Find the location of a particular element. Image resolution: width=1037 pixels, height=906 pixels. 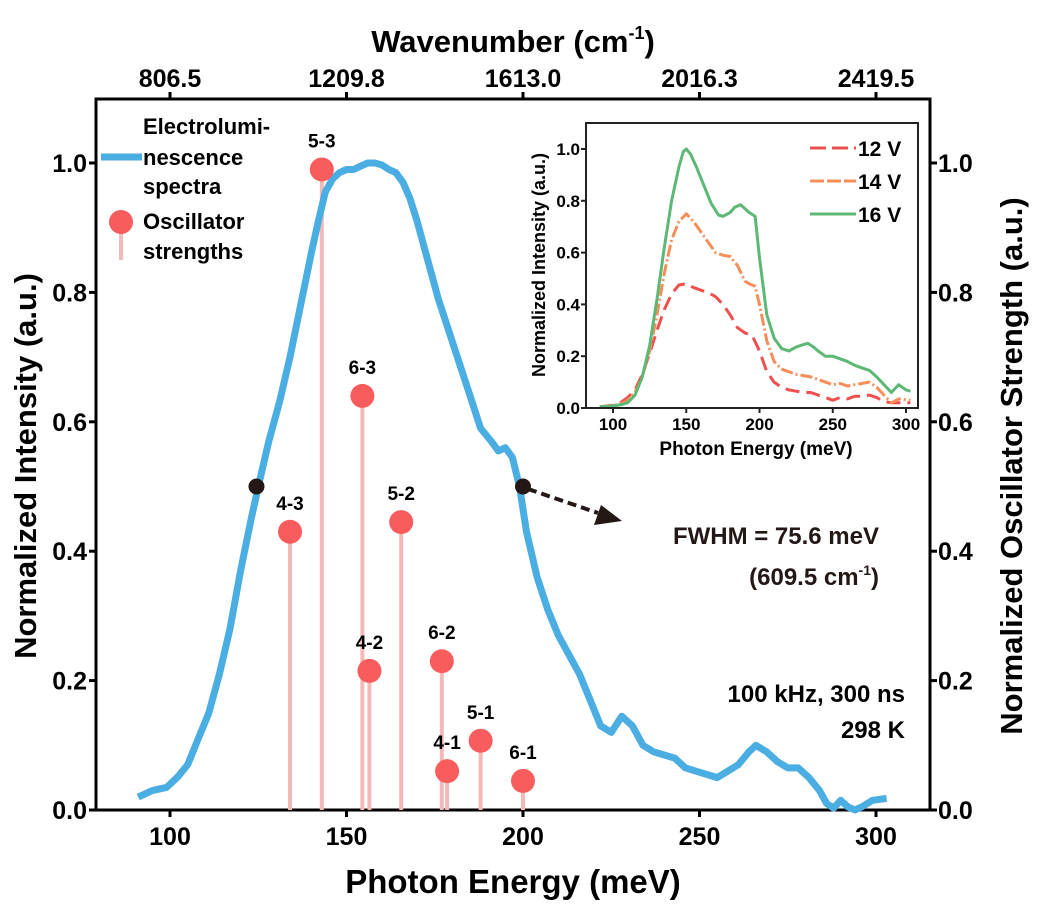

fwhm-arrow-line is located at coordinates (563, 501).